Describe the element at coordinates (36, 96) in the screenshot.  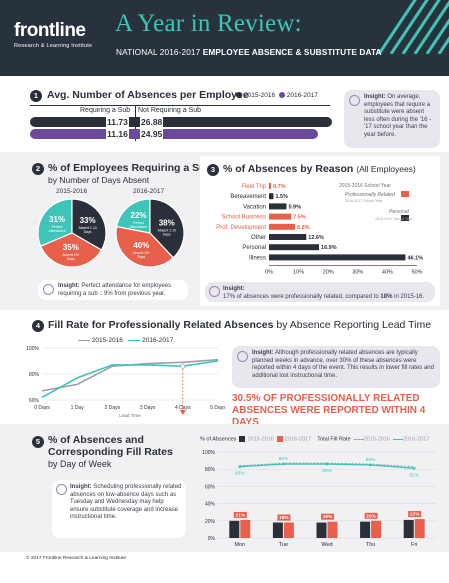
I see `section-number: 1` at that location.